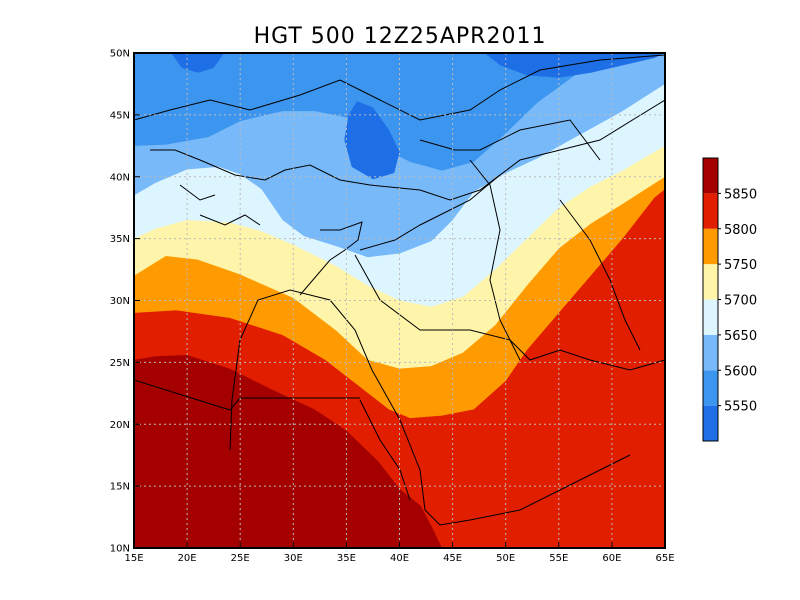  Describe the element at coordinates (120, 177) in the screenshot. I see `ytick-label-40N: 40N` at that location.